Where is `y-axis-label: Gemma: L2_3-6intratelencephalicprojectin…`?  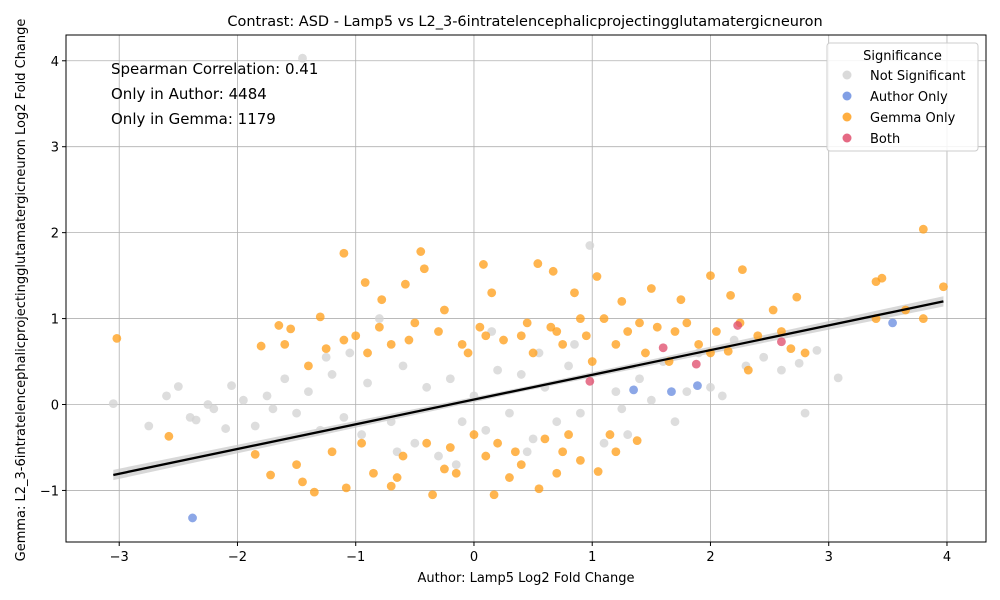
y-axis-label: Gemma: L2_3-6intratelencephalicprojectin… is located at coordinates (21, 290).